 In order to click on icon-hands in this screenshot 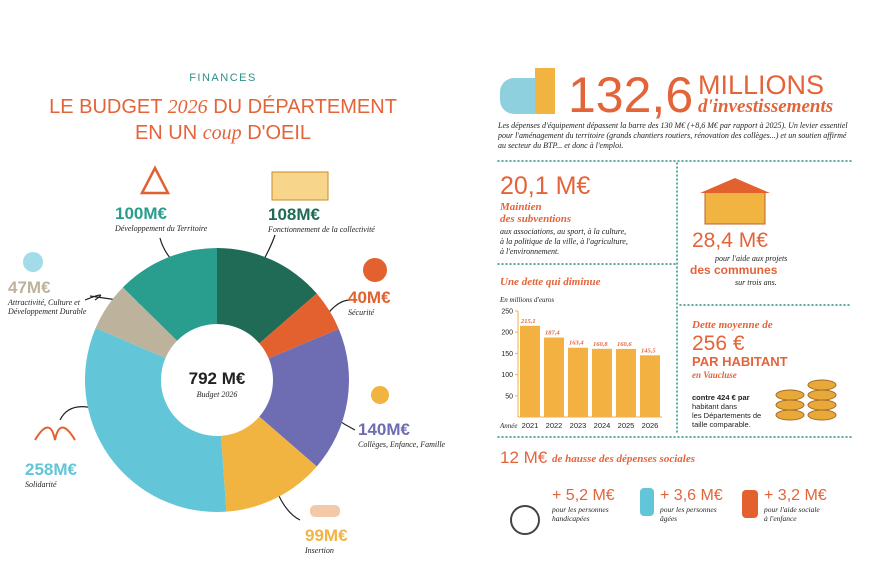, I will do `click(55, 433)`.